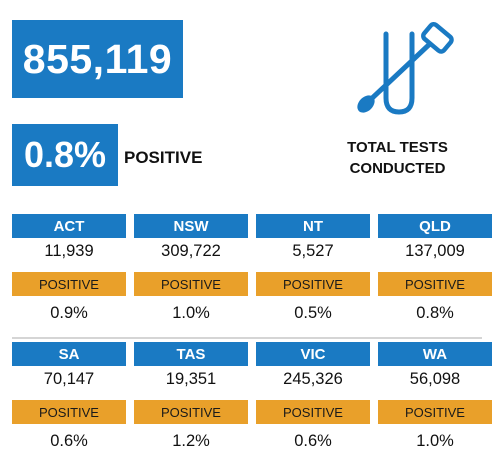 The width and height of the screenshot is (495, 466). I want to click on state-name: NSW, so click(191, 226).